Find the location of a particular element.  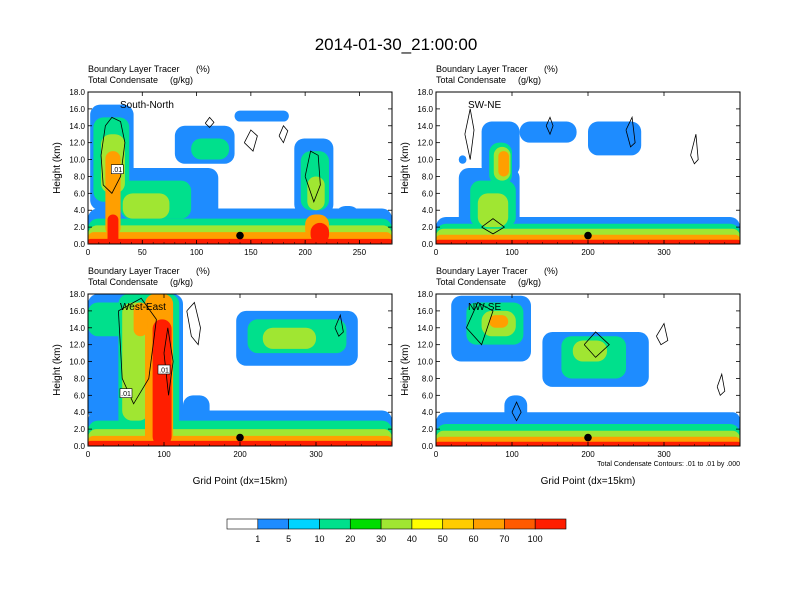

colorbar-label: 50 is located at coordinates (443, 539).